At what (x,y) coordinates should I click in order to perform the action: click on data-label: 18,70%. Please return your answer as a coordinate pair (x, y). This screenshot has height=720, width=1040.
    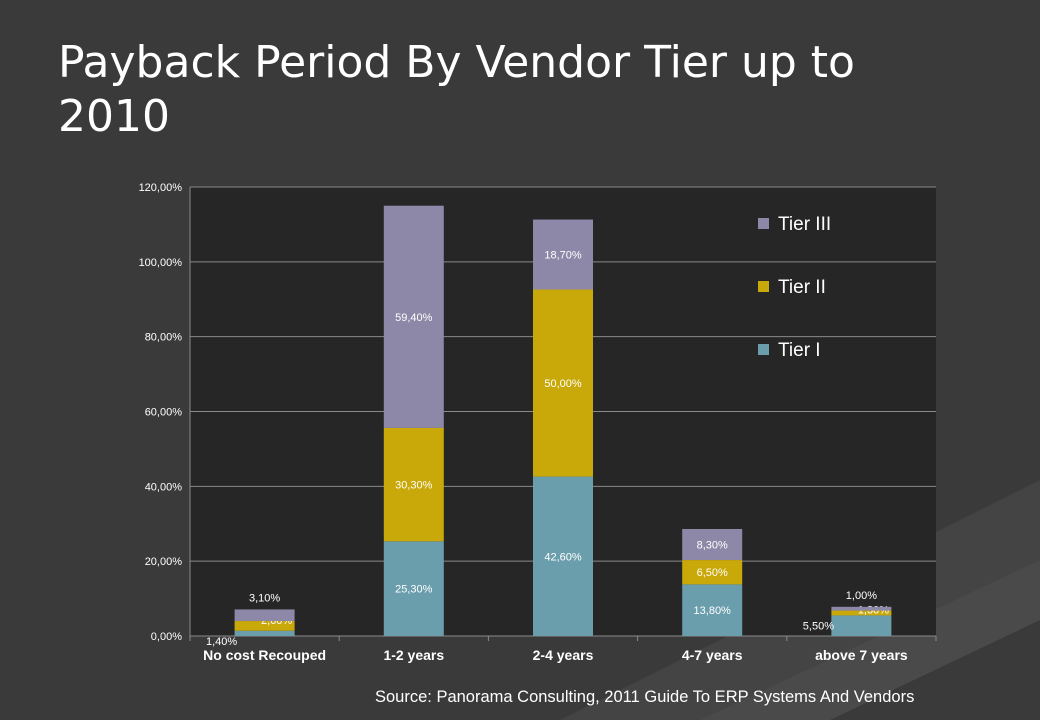
    Looking at the image, I should click on (563, 256).